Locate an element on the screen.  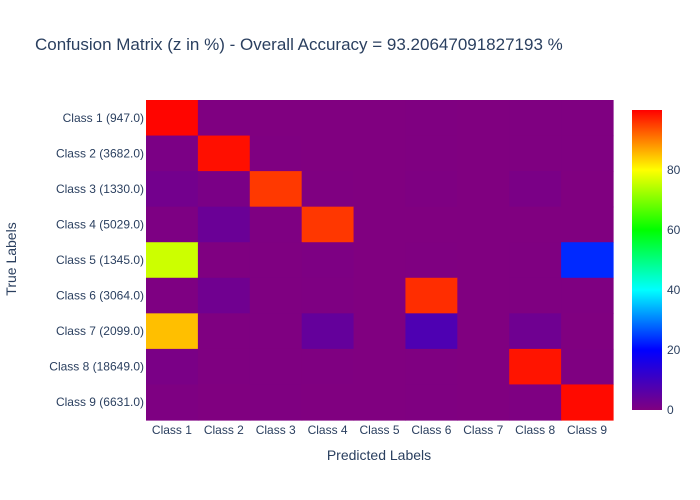
x-tick-label: Class 1 is located at coordinates (172, 430).